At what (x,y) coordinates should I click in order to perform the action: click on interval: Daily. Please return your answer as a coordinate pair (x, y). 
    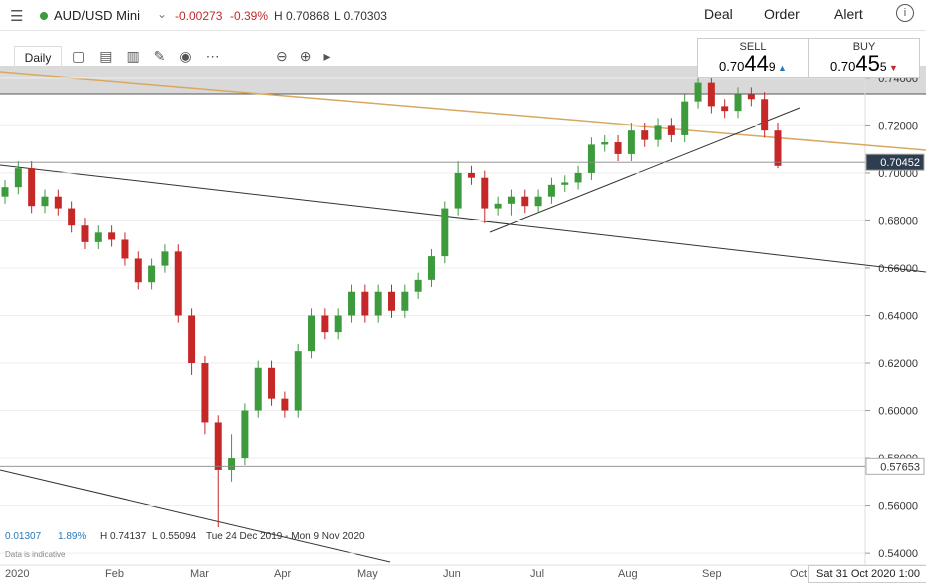
    Looking at the image, I should click on (38, 58).